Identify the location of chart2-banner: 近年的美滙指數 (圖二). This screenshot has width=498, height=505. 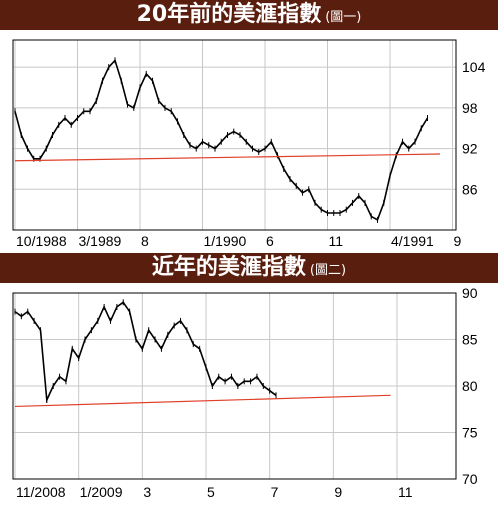
(249, 268).